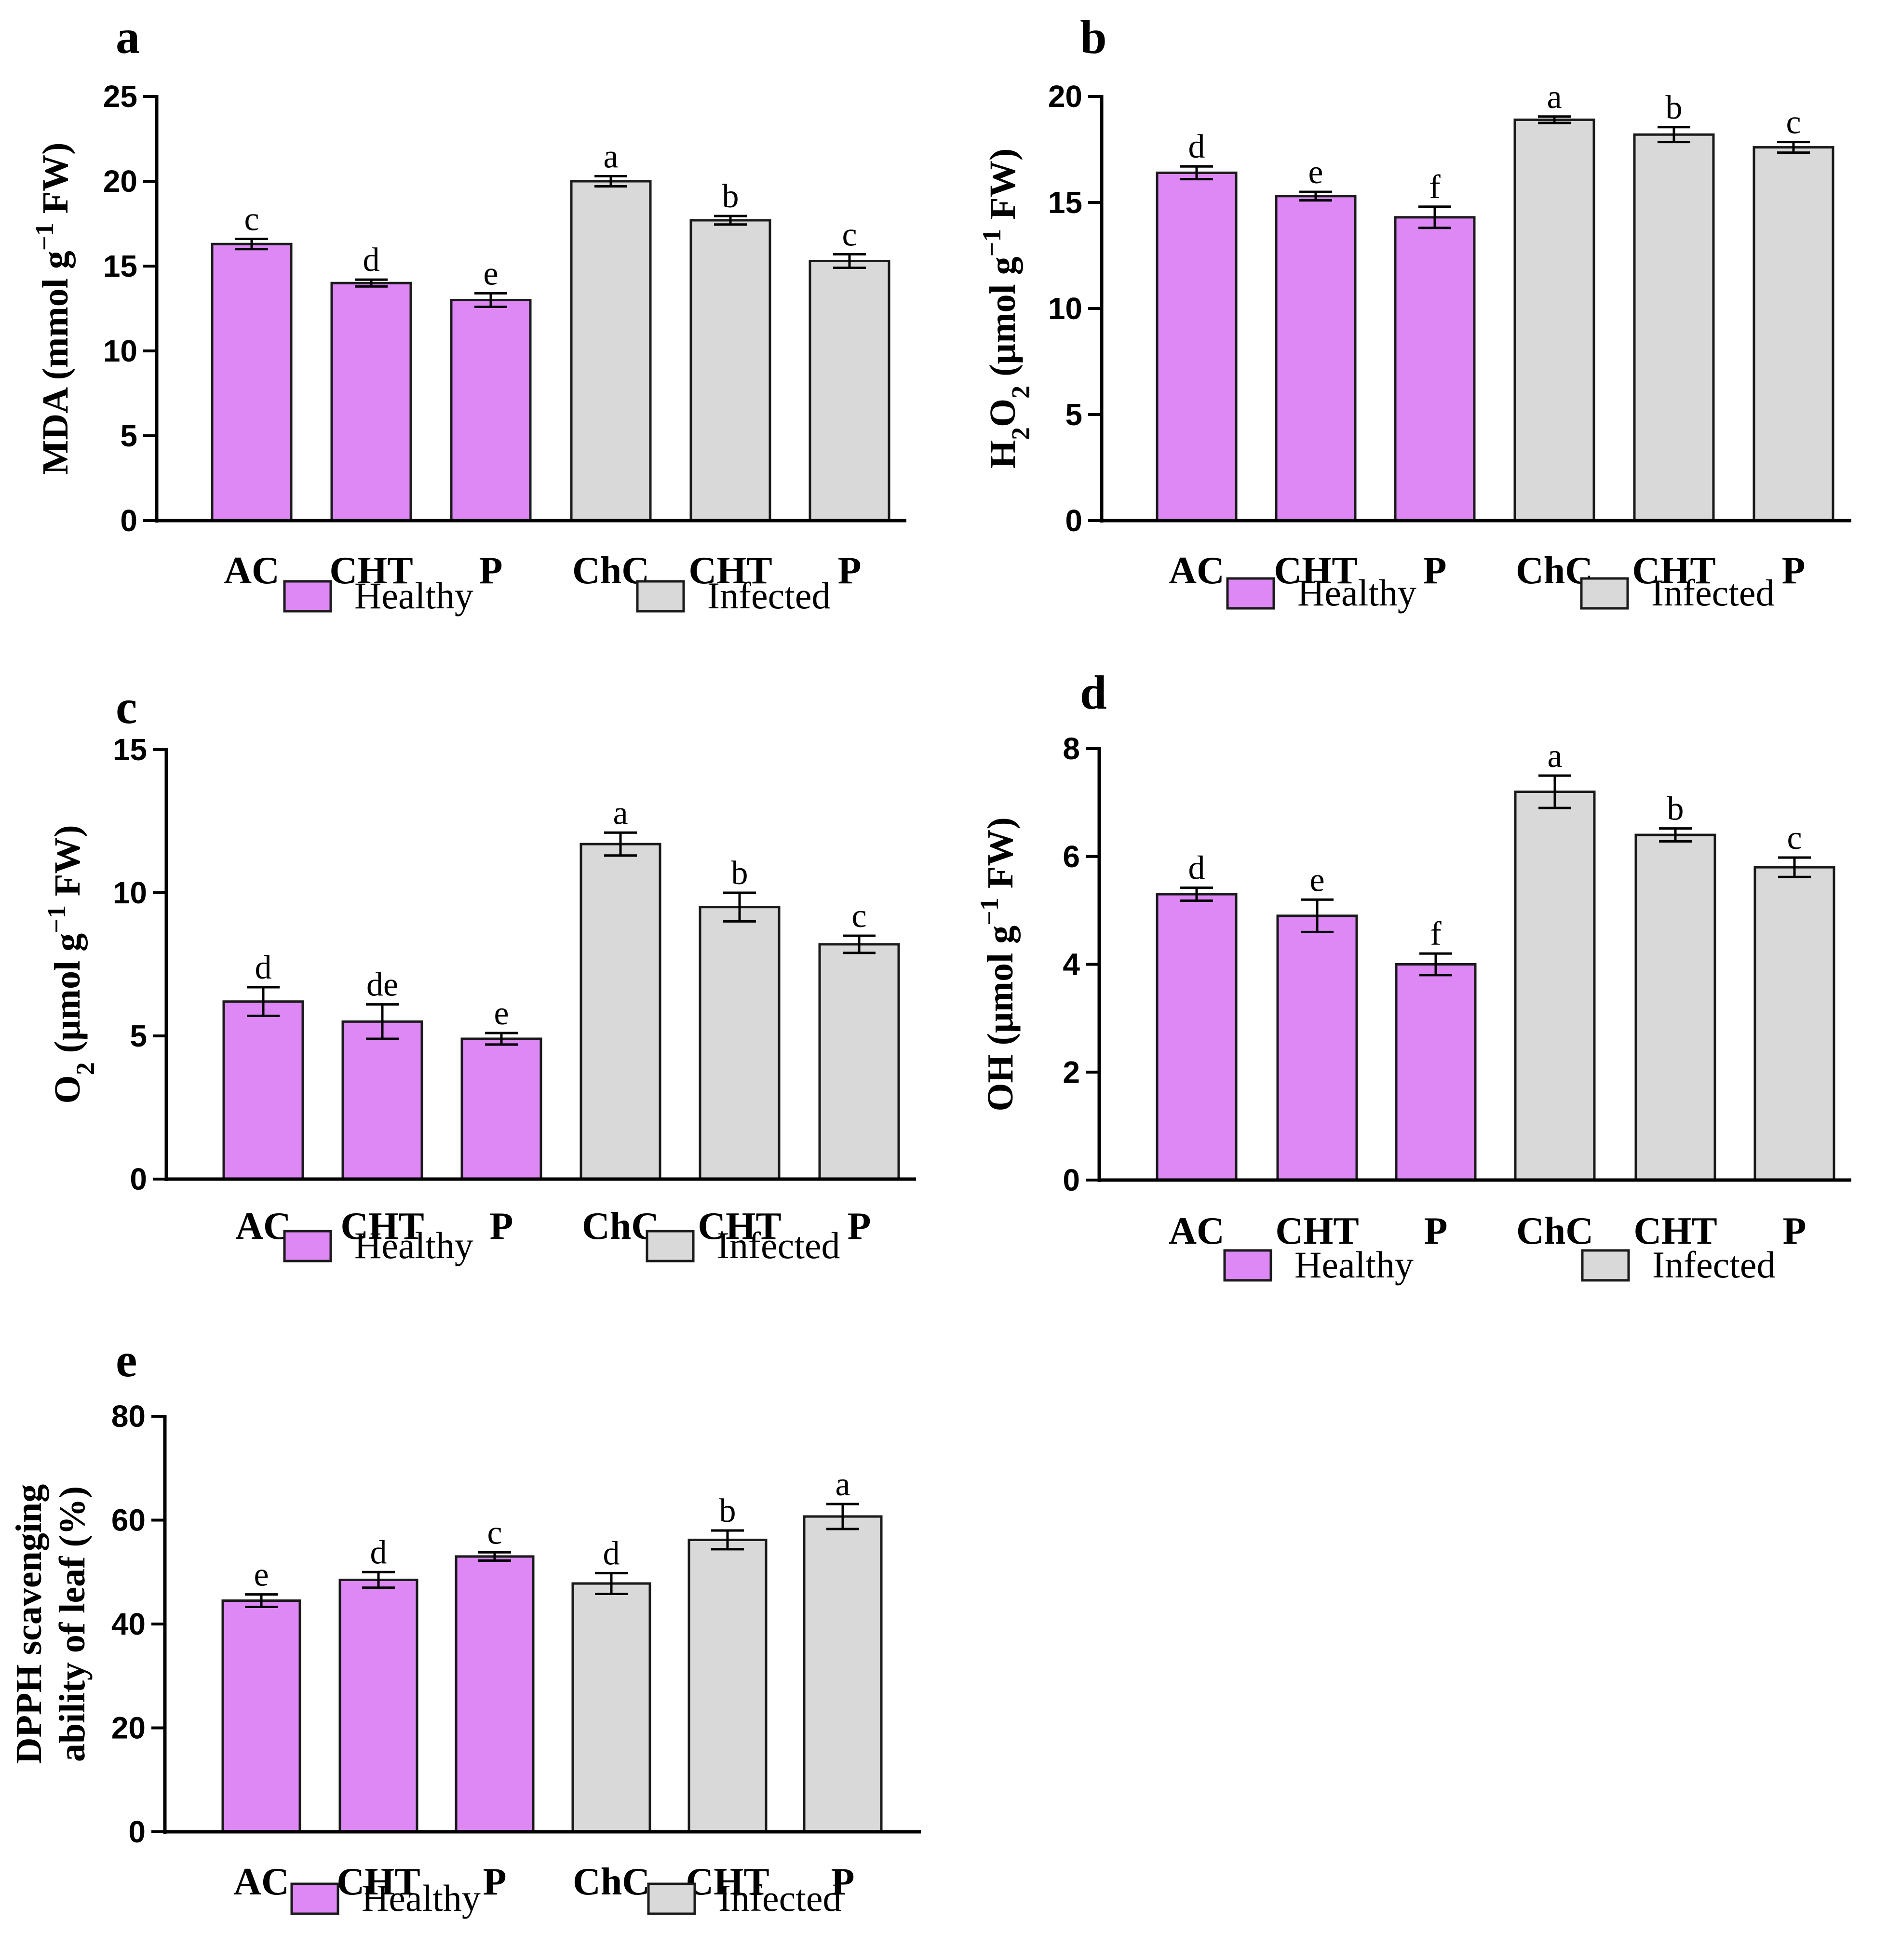  Describe the element at coordinates (1072, 1072) in the screenshot. I see `y-tick-label: 2` at that location.